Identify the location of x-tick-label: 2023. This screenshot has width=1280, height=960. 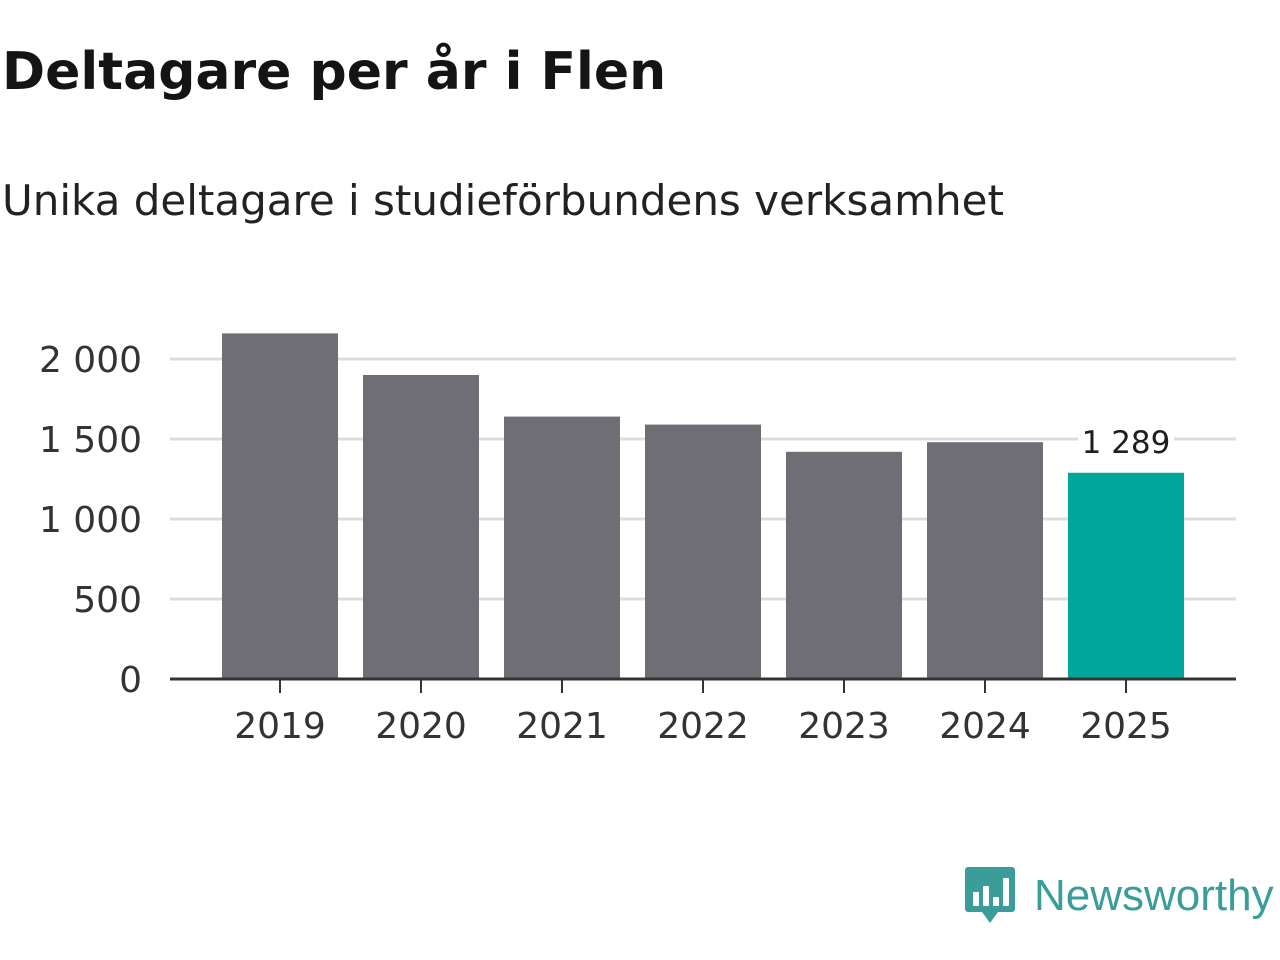
(844, 726).